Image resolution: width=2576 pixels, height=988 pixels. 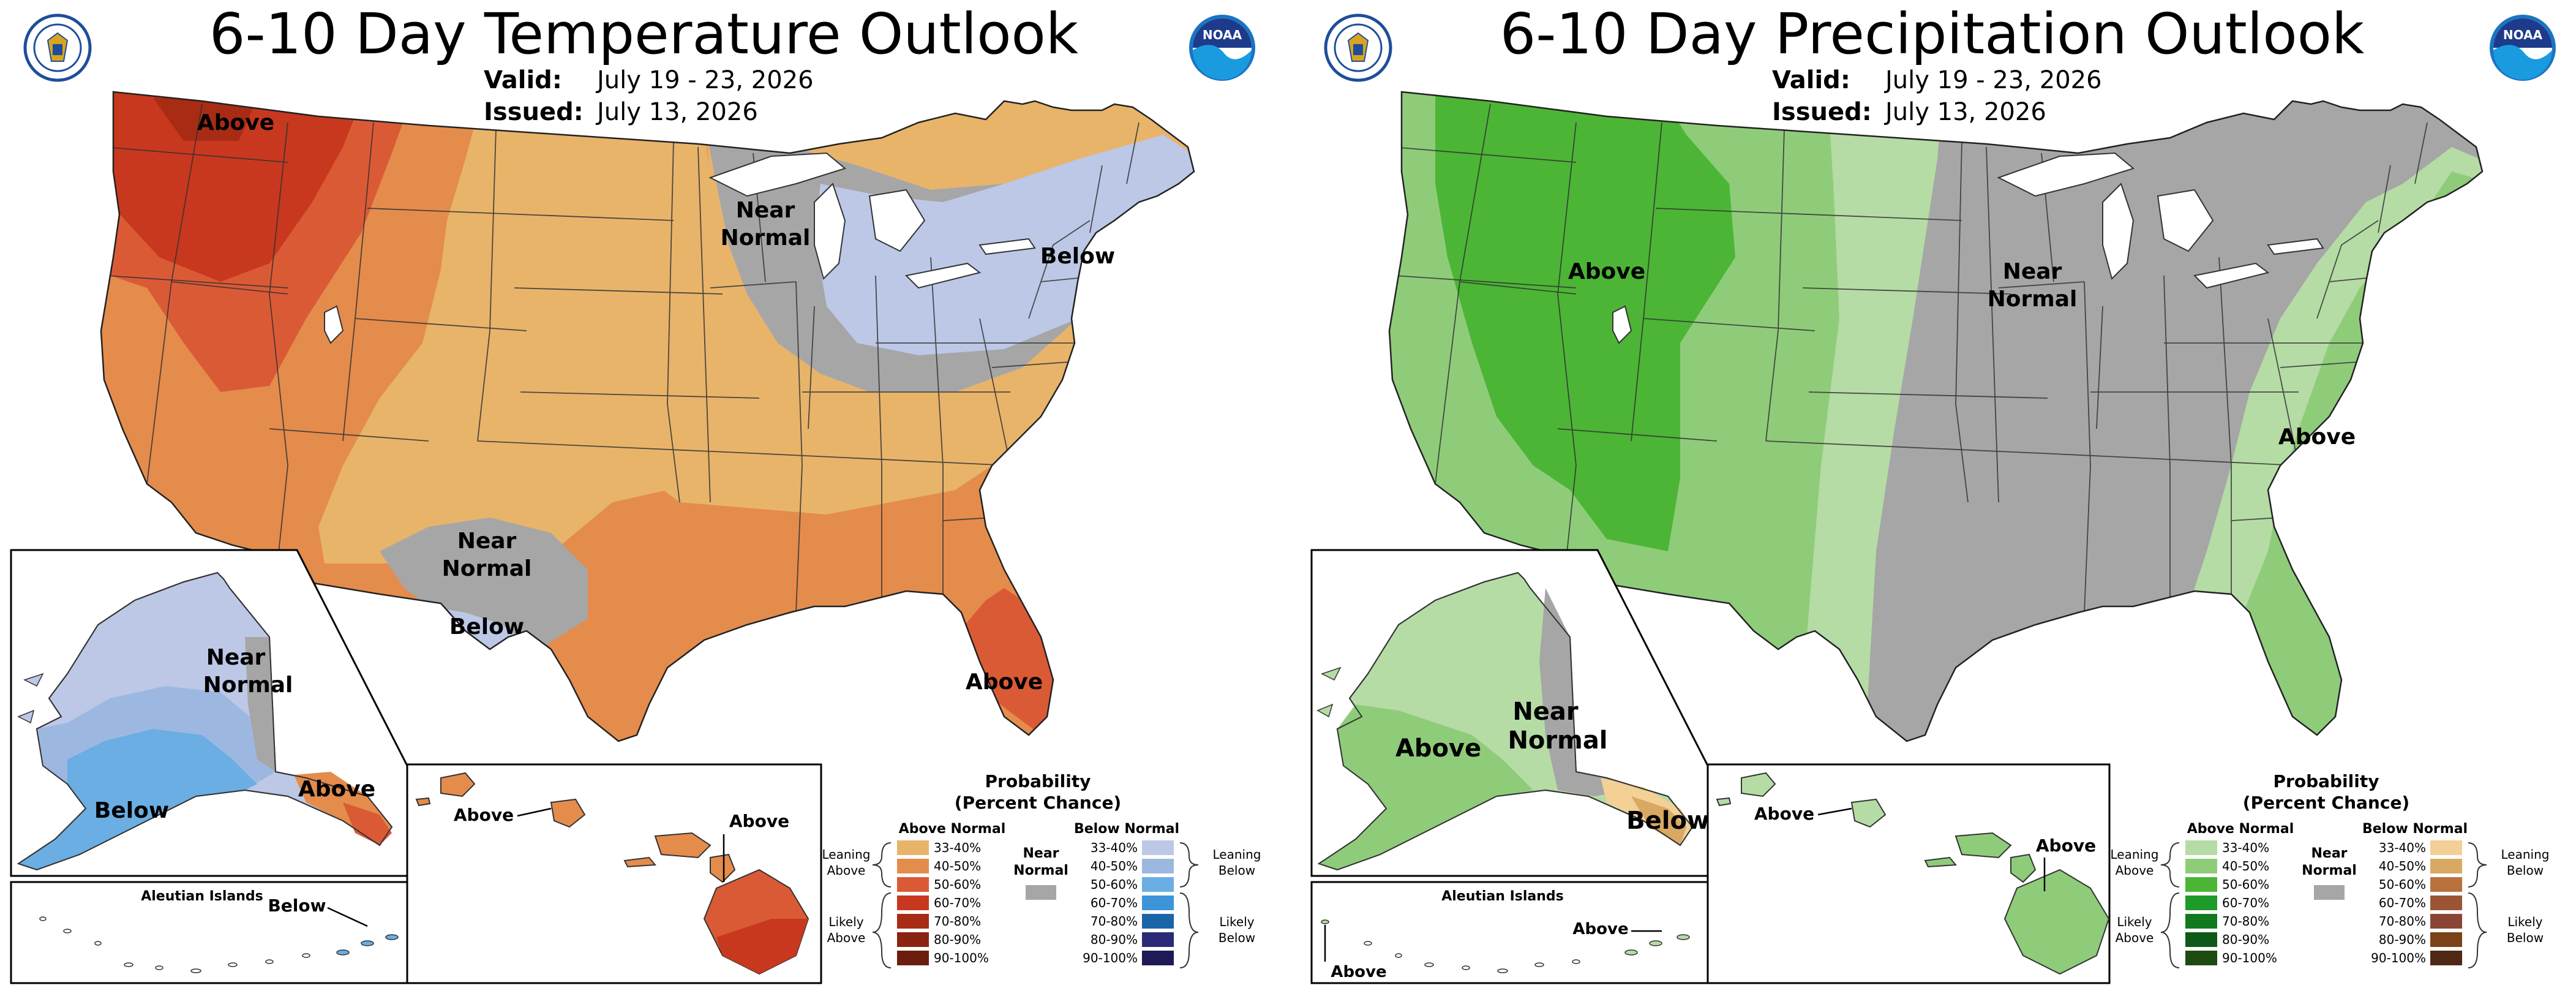 I want to click on legend-normal: Normal, so click(x=2329, y=870).